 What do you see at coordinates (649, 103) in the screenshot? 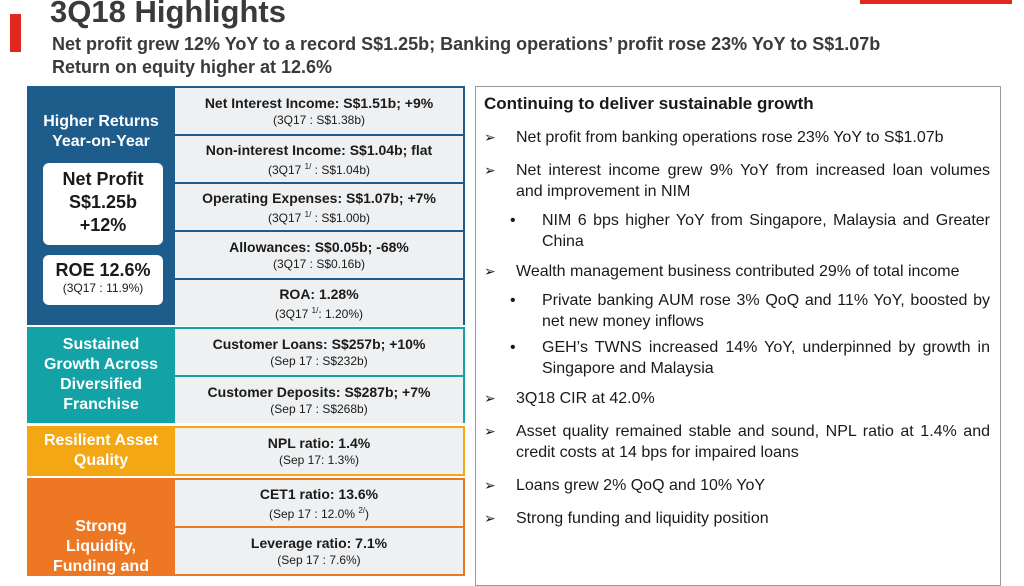
I see `commentary-heading: Continuing to deliver sustainable growth` at bounding box center [649, 103].